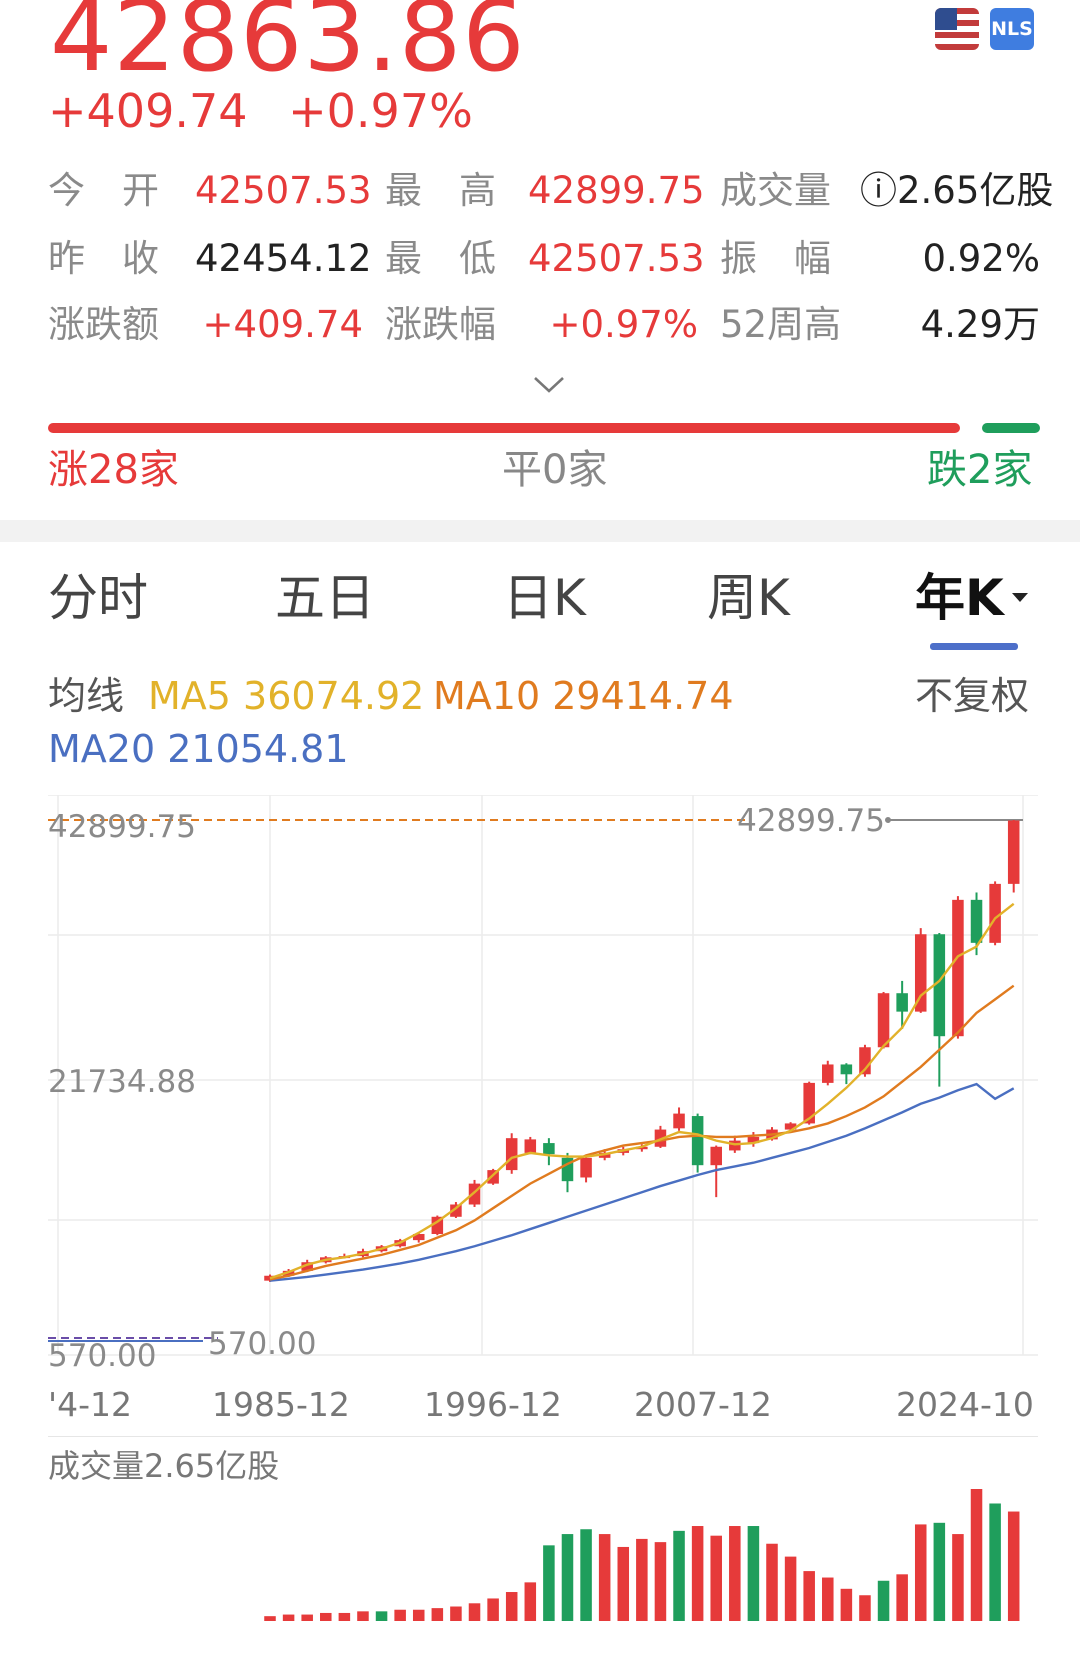 This screenshot has width=1080, height=1678. I want to click on active-tab-indicator, so click(974, 646).